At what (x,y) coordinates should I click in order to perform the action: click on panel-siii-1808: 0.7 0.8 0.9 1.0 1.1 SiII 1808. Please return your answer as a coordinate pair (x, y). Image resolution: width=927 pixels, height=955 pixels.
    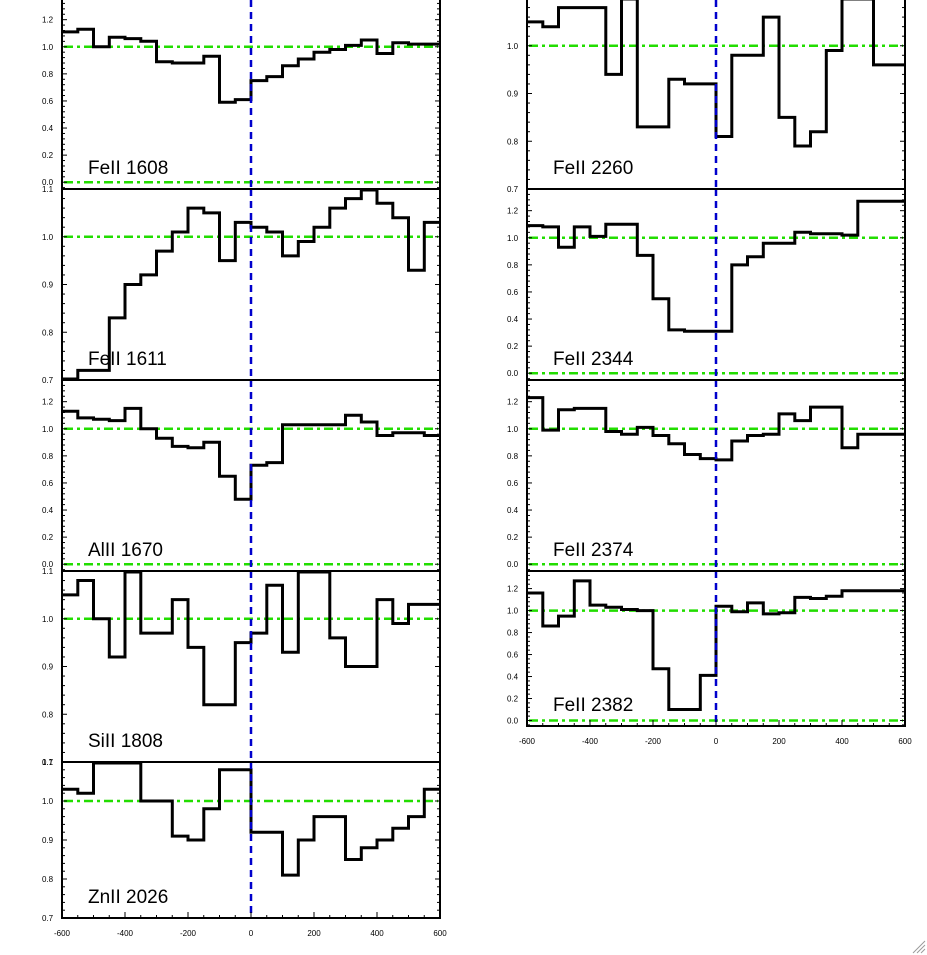
    Looking at the image, I should click on (241, 667).